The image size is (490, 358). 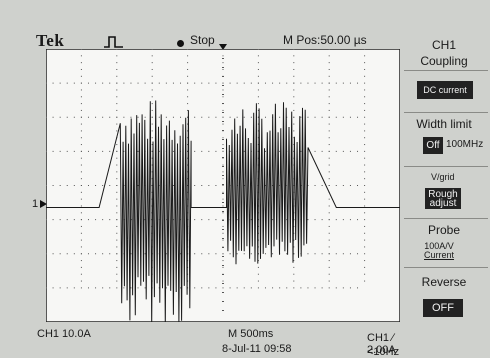 I want to click on coupling-button: DC current, so click(x=445, y=90).